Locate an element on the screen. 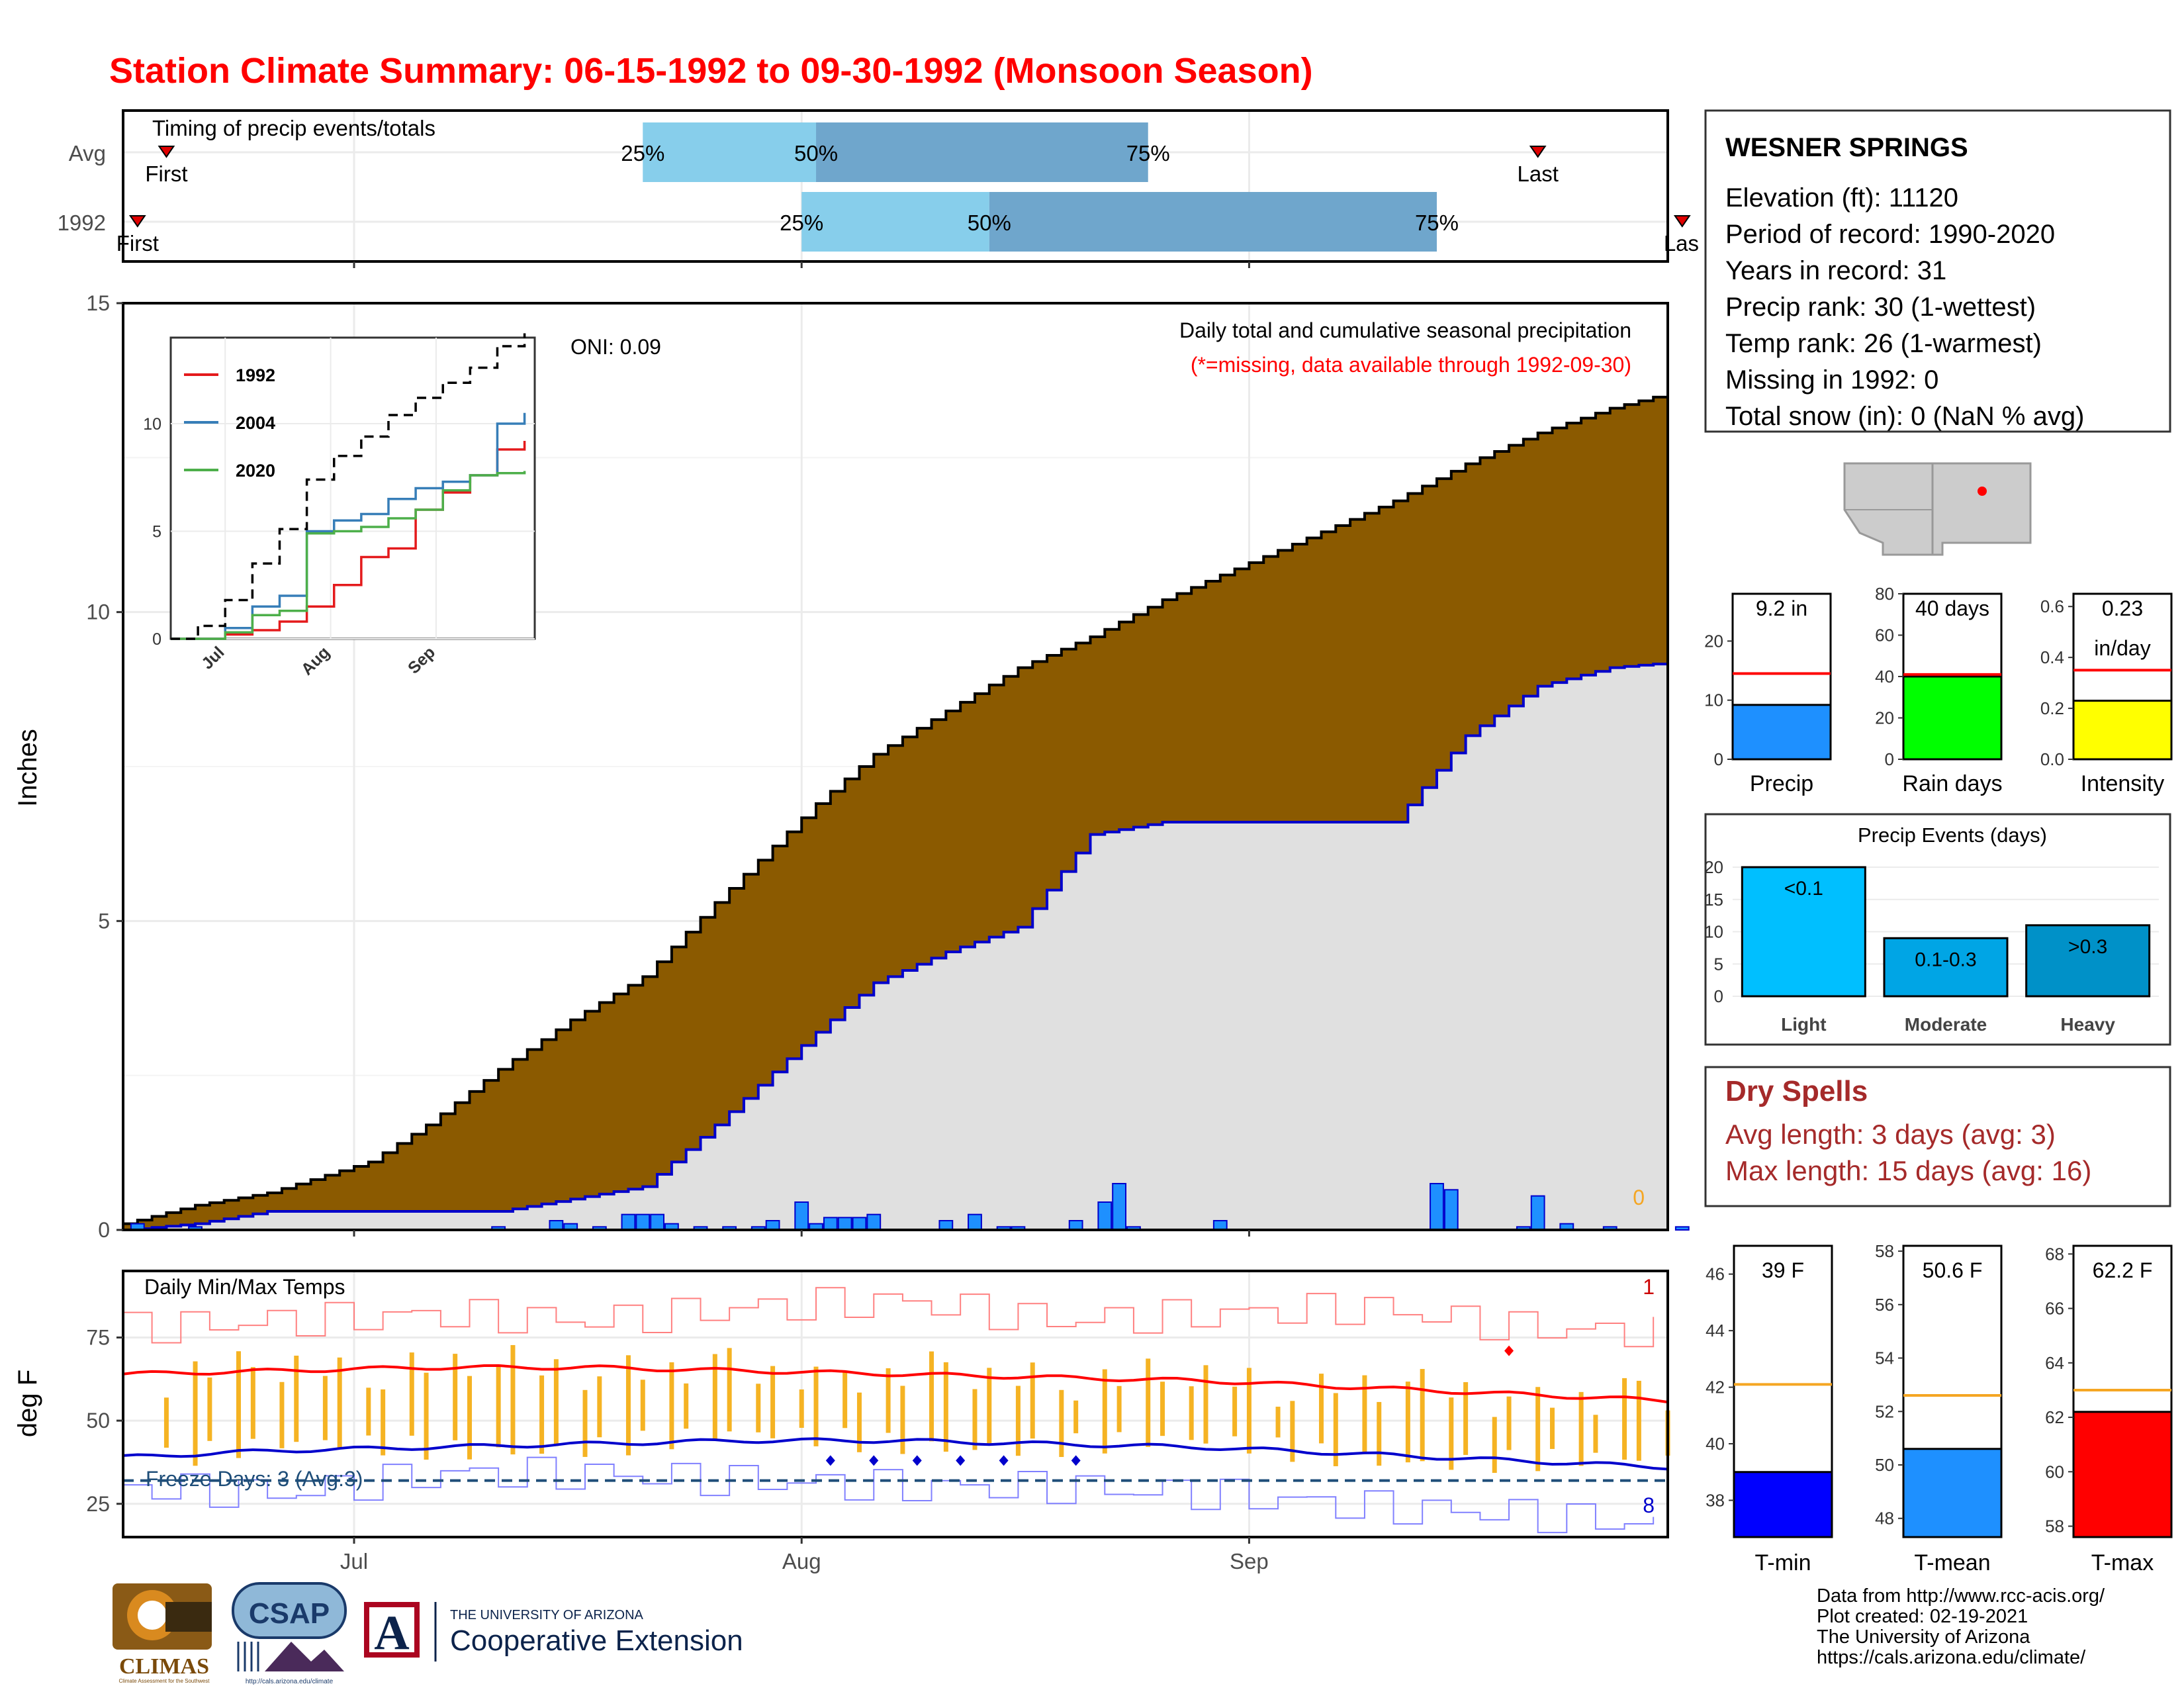 This screenshot has width=2184, height=1688. precip-tick-label-1: 10 is located at coordinates (1713, 700).